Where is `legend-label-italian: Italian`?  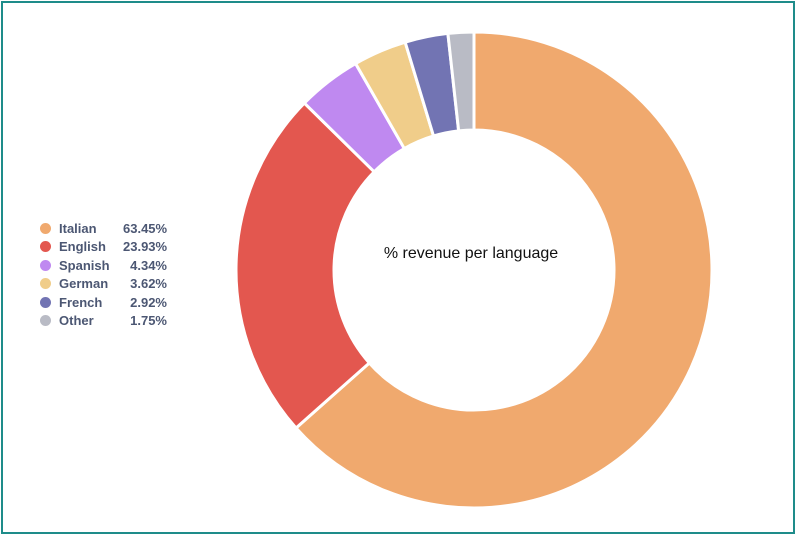 legend-label-italian: Italian is located at coordinates (78, 228).